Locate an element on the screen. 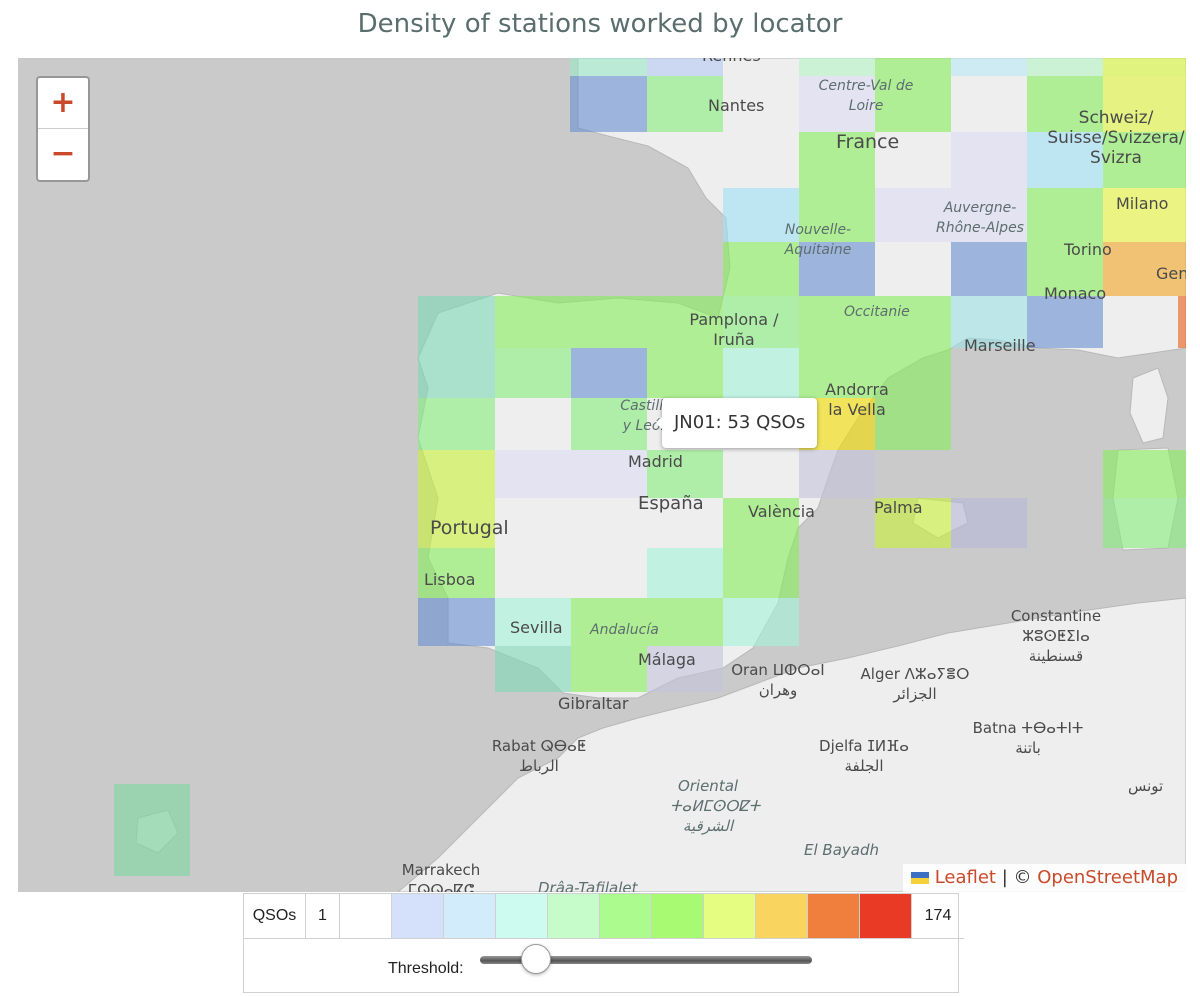  map-label: Genova is located at coordinates (1171, 273).